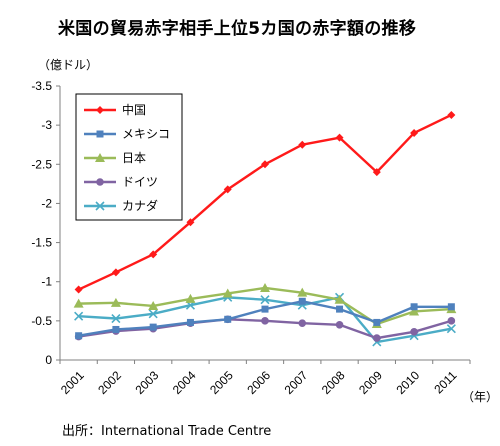 This screenshot has height=446, width=500. What do you see at coordinates (72, 382) in the screenshot?
I see `x-tick-label: 2001` at bounding box center [72, 382].